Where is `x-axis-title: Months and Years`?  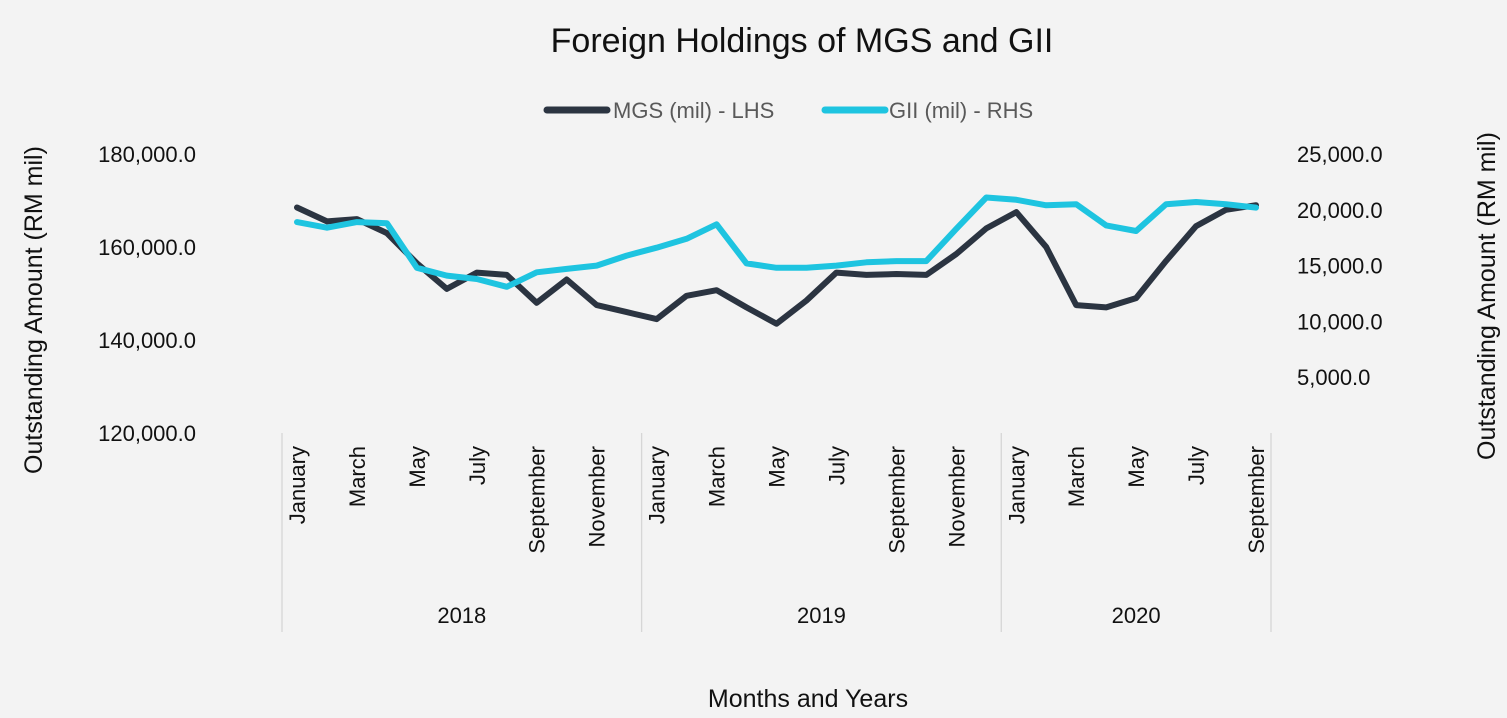 x-axis-title: Months and Years is located at coordinates (808, 699).